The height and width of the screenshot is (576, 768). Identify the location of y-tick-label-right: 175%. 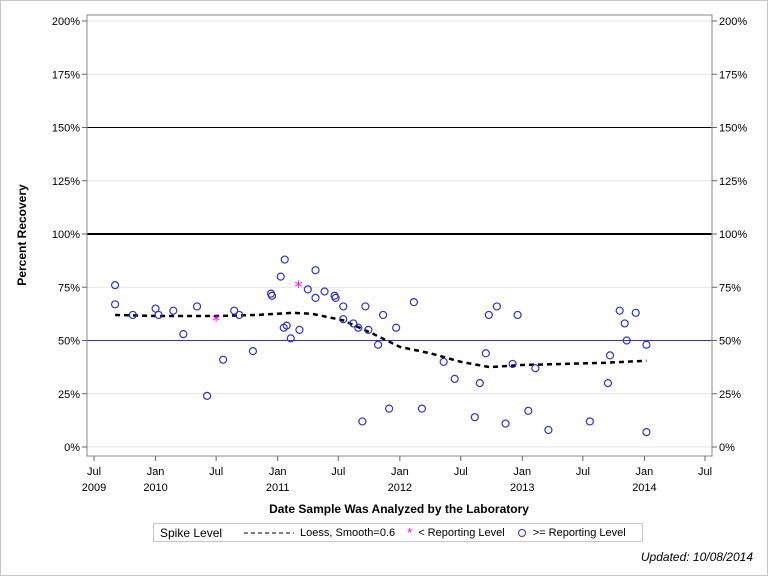
(733, 75).